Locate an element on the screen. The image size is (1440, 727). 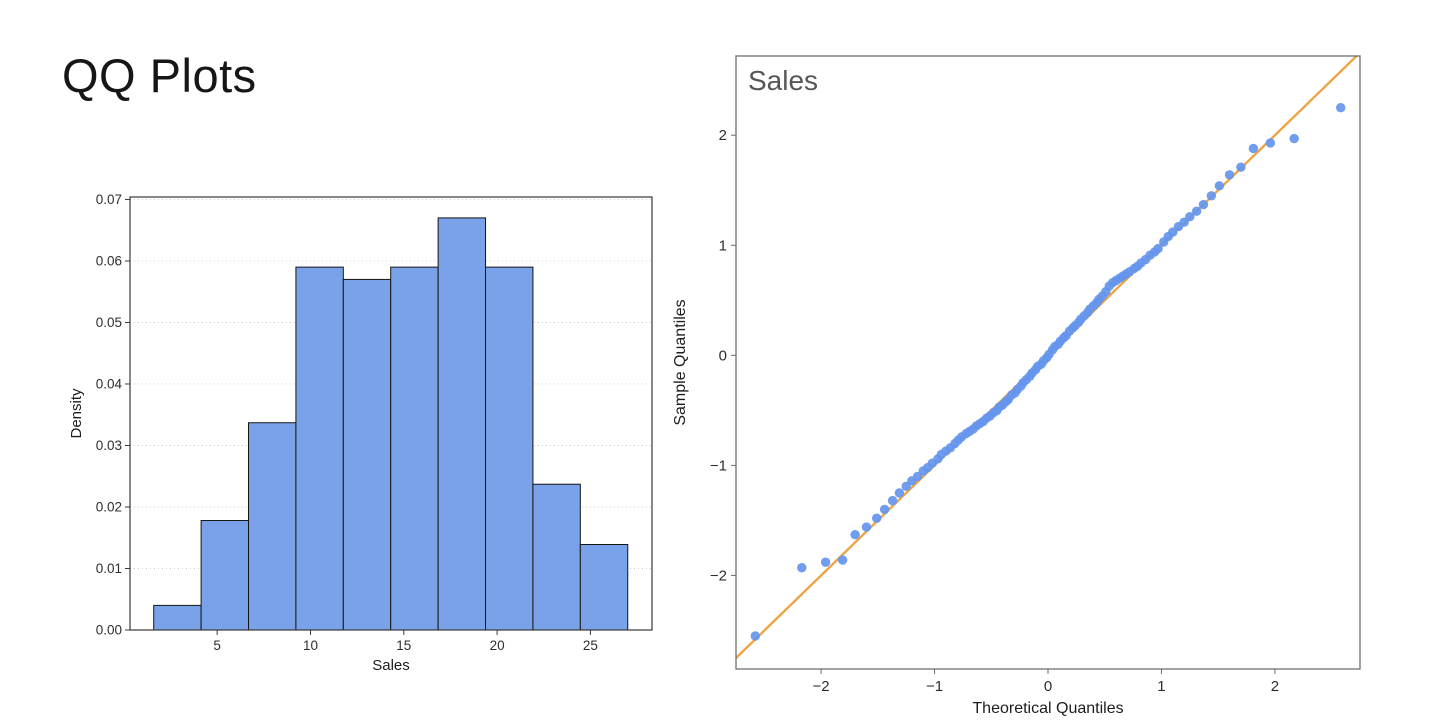
svg-text: Density is located at coordinates (76, 413).